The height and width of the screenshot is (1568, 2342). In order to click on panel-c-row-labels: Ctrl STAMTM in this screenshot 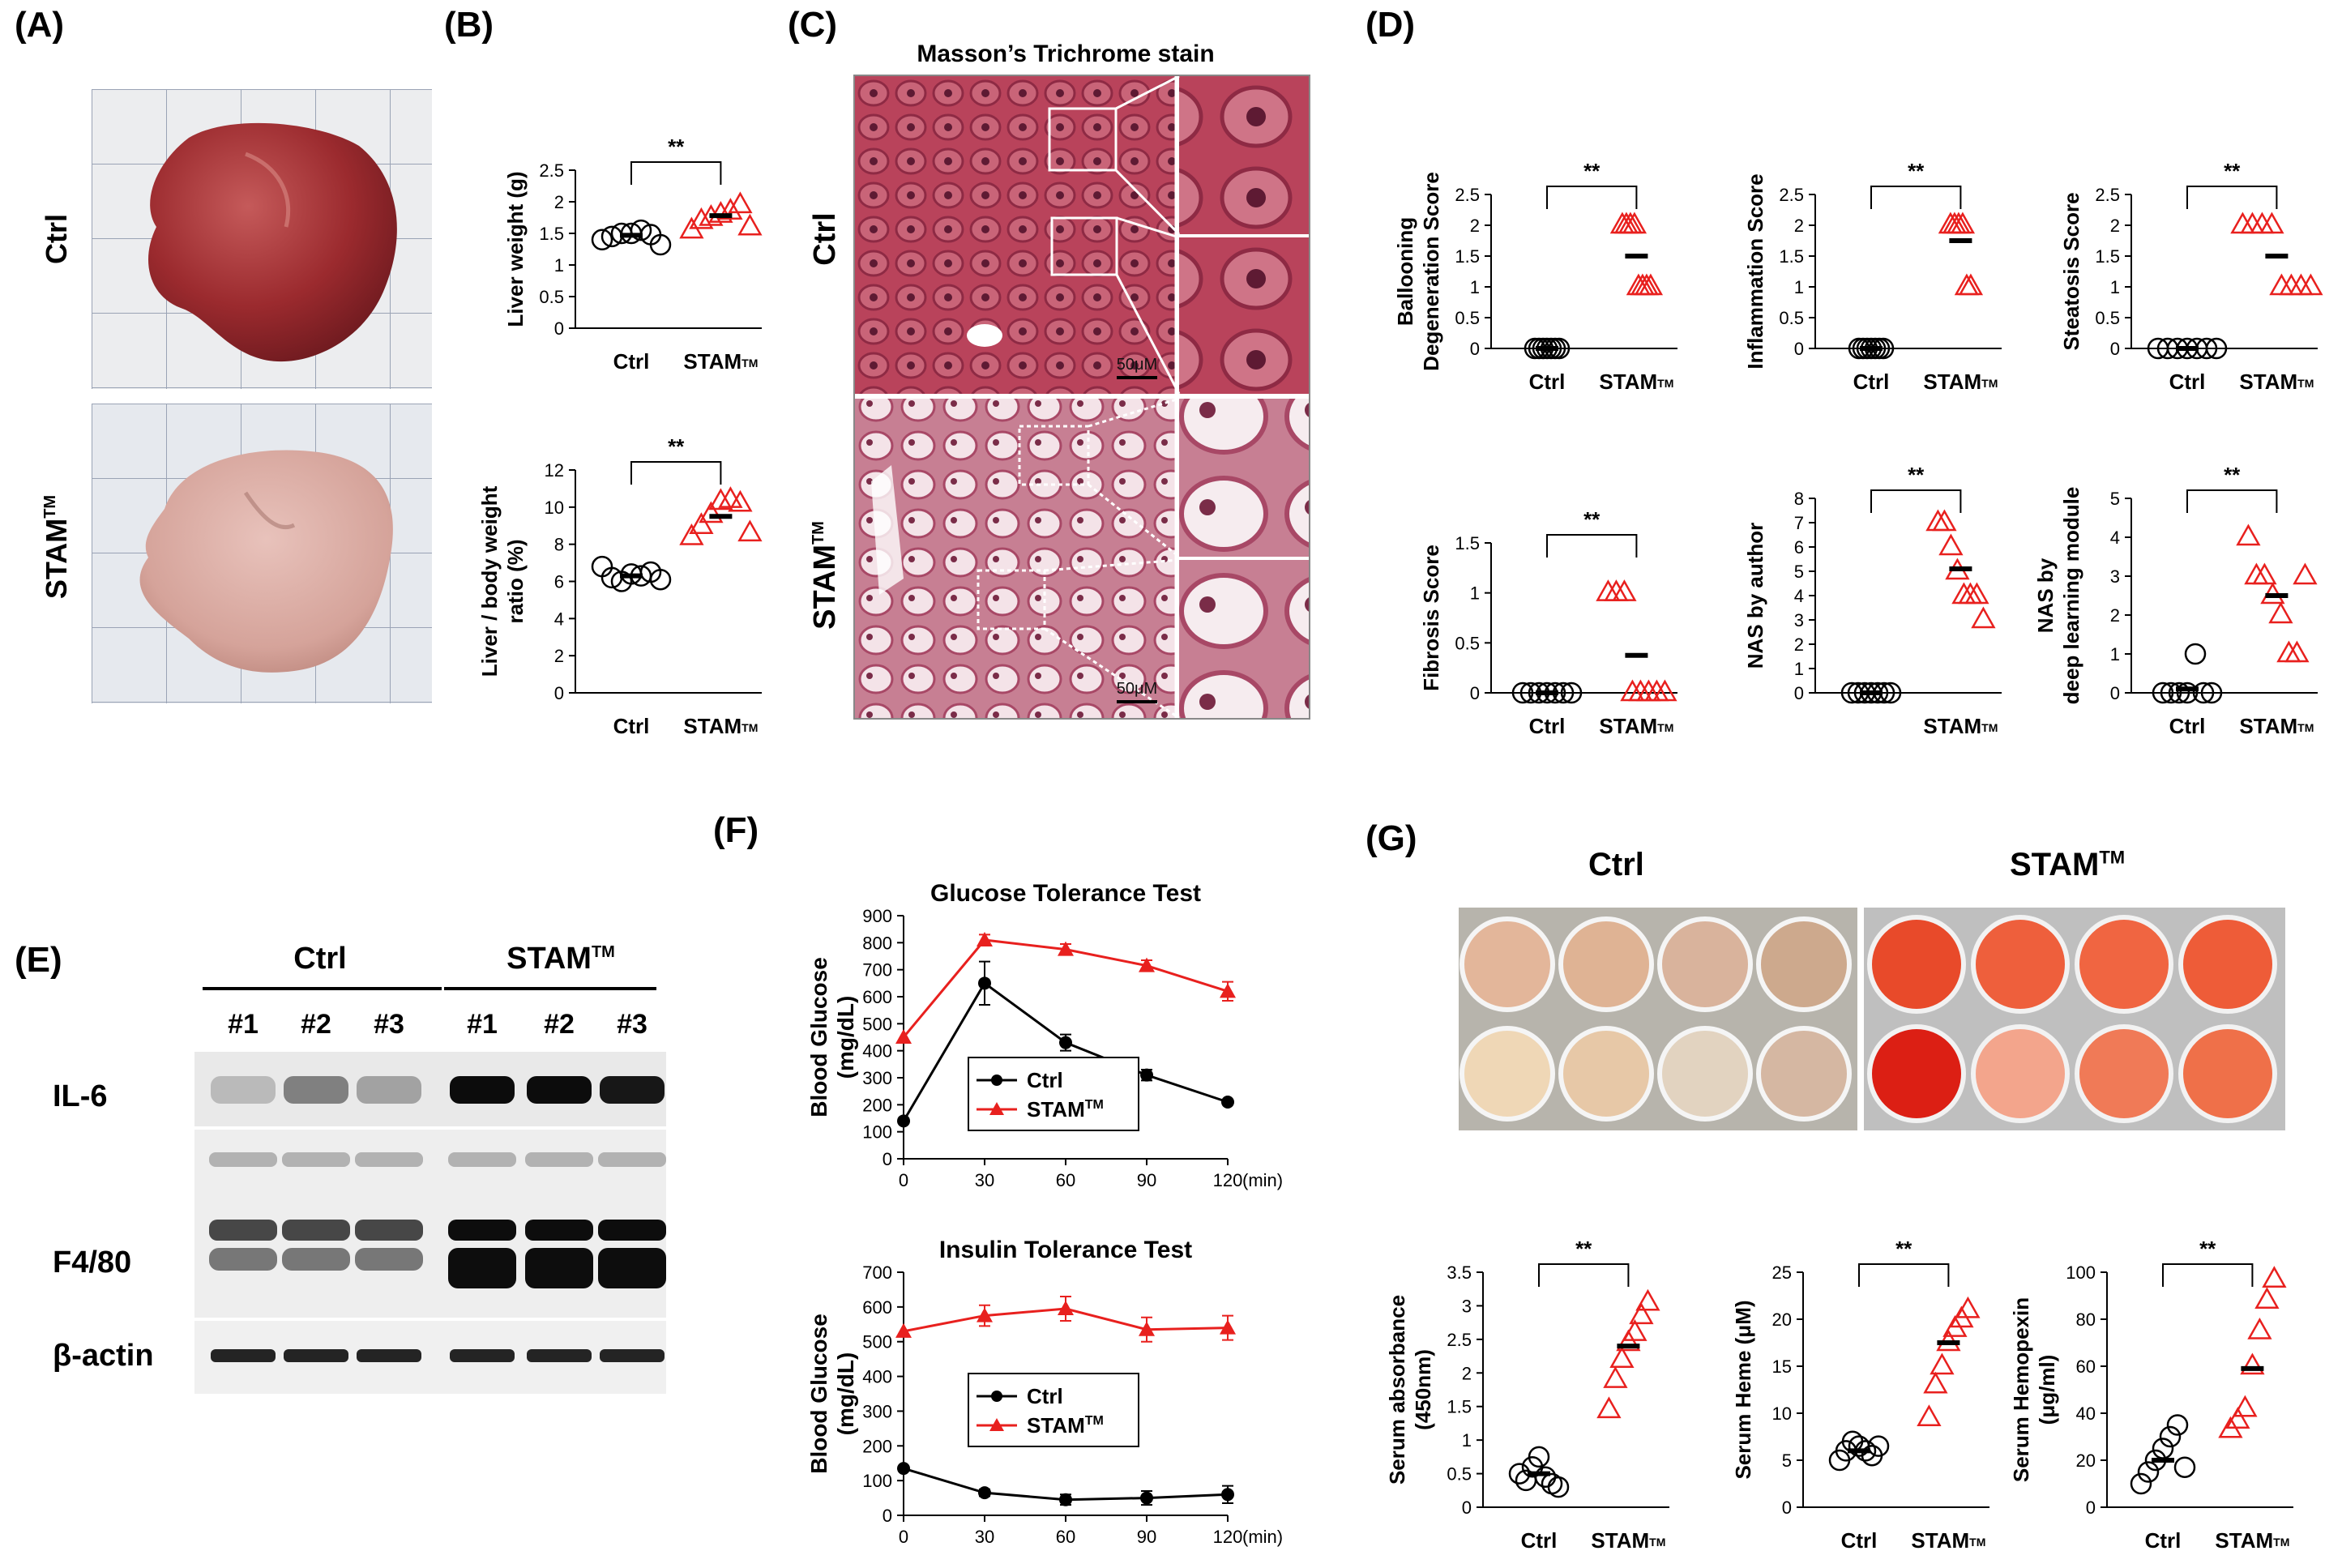, I will do `click(825, 421)`.